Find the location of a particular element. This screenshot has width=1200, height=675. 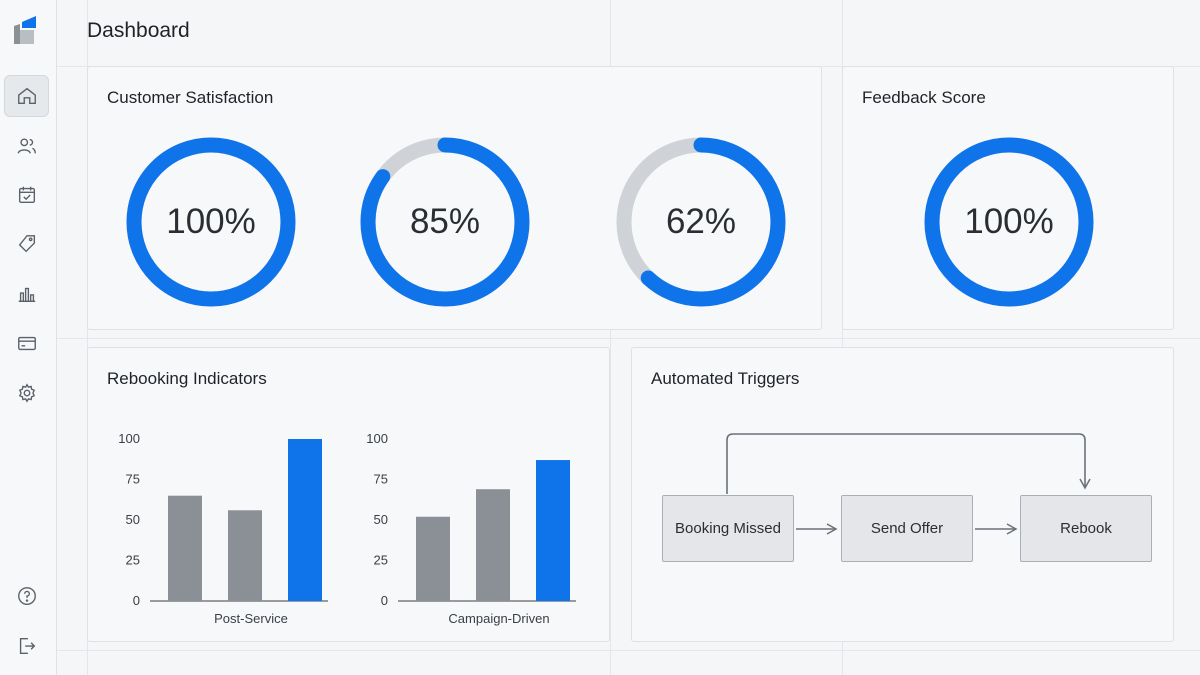

ring-value-label: 62% is located at coordinates (701, 221).